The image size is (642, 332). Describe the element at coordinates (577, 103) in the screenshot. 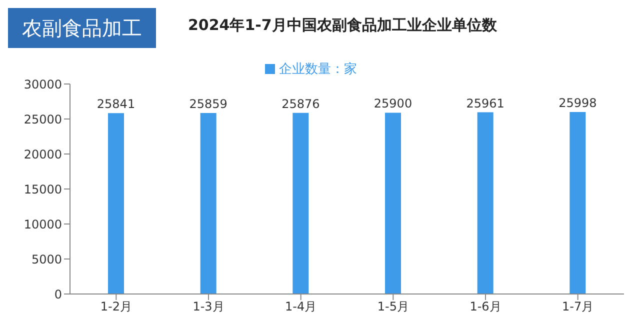

I see `data-label: 25998` at that location.